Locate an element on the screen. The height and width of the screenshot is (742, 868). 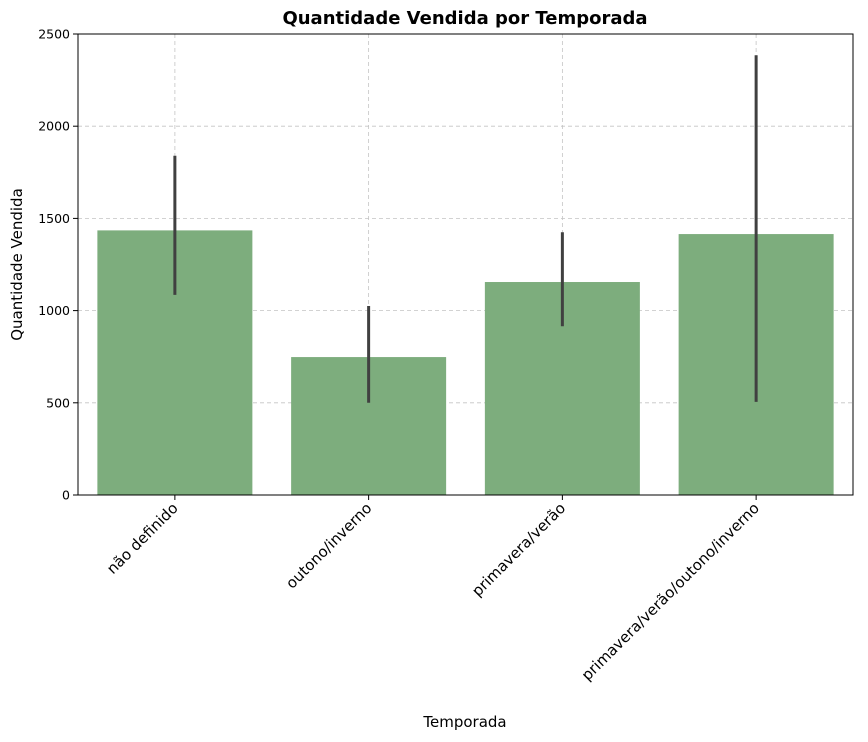
x-tick-label: primavera/verão/outono/inverno is located at coordinates (670, 591).